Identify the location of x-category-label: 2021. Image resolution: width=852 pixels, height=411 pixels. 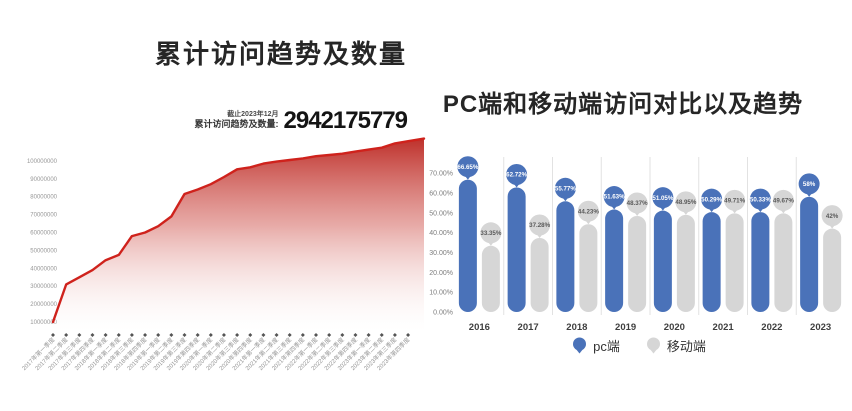
(724, 327).